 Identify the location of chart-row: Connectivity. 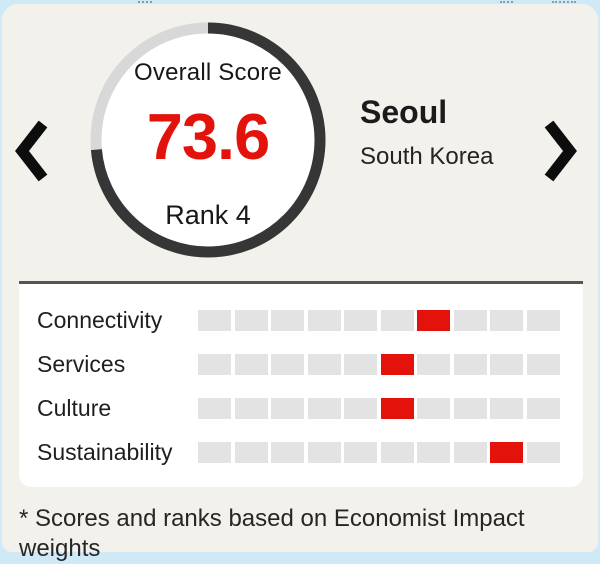
(307, 320).